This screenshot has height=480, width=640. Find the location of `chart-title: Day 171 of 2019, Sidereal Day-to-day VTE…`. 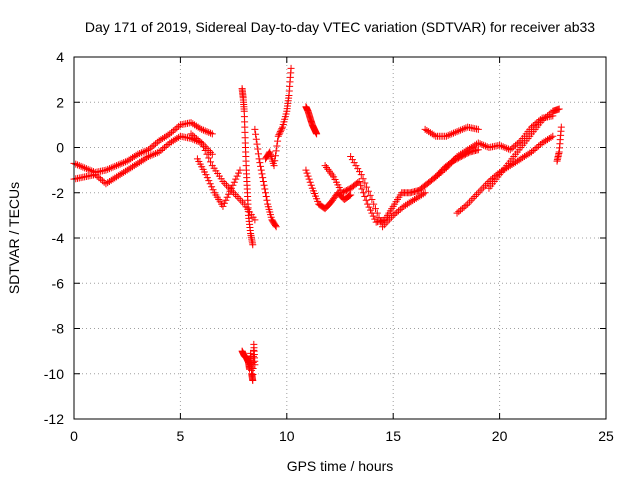

chart-title: Day 171 of 2019, Sidereal Day-to-day VTE… is located at coordinates (340, 27).